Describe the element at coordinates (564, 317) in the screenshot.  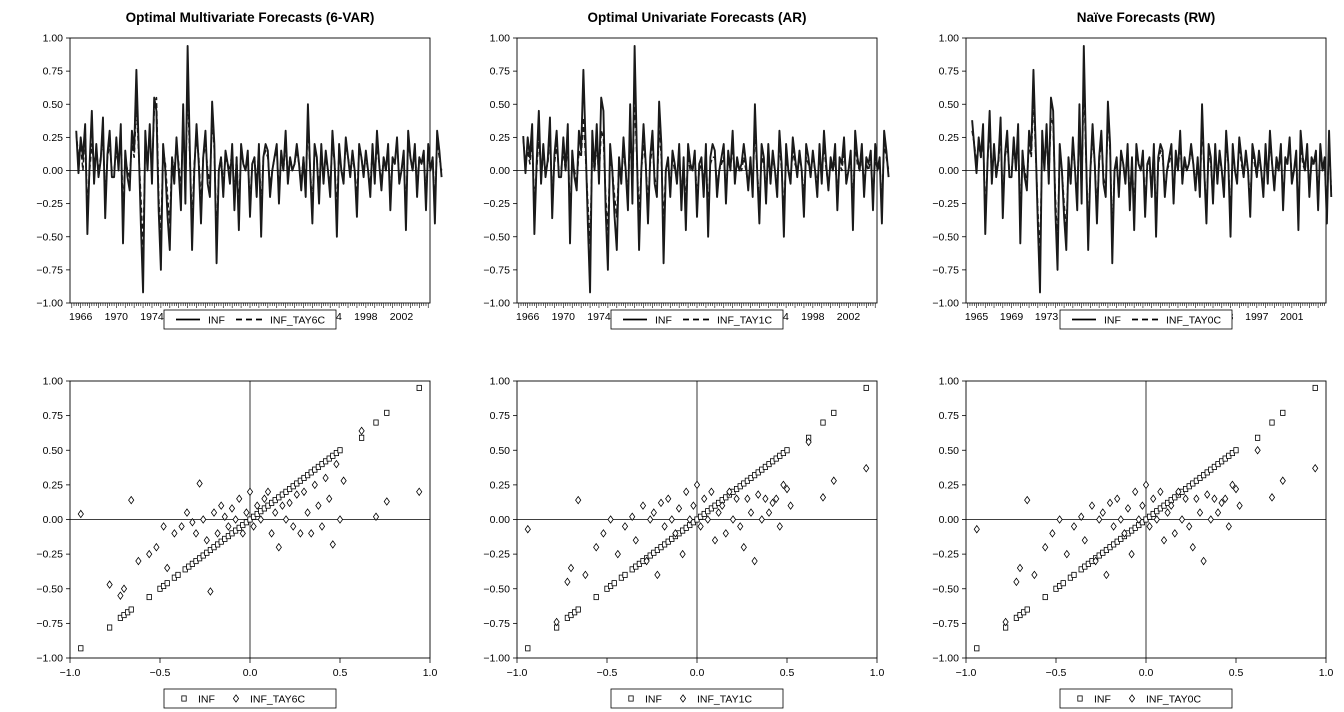
I see `x-tick-label: 1970` at that location.